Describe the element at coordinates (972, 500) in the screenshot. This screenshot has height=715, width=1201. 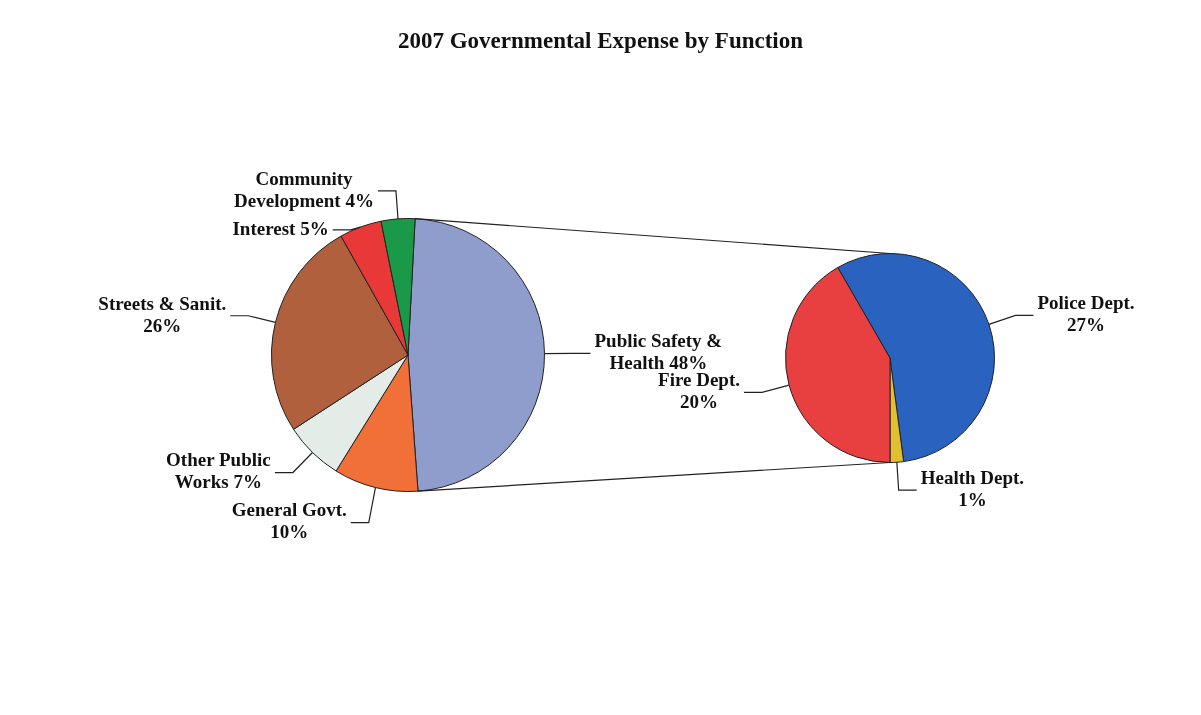
I see `data-label: 1%` at that location.